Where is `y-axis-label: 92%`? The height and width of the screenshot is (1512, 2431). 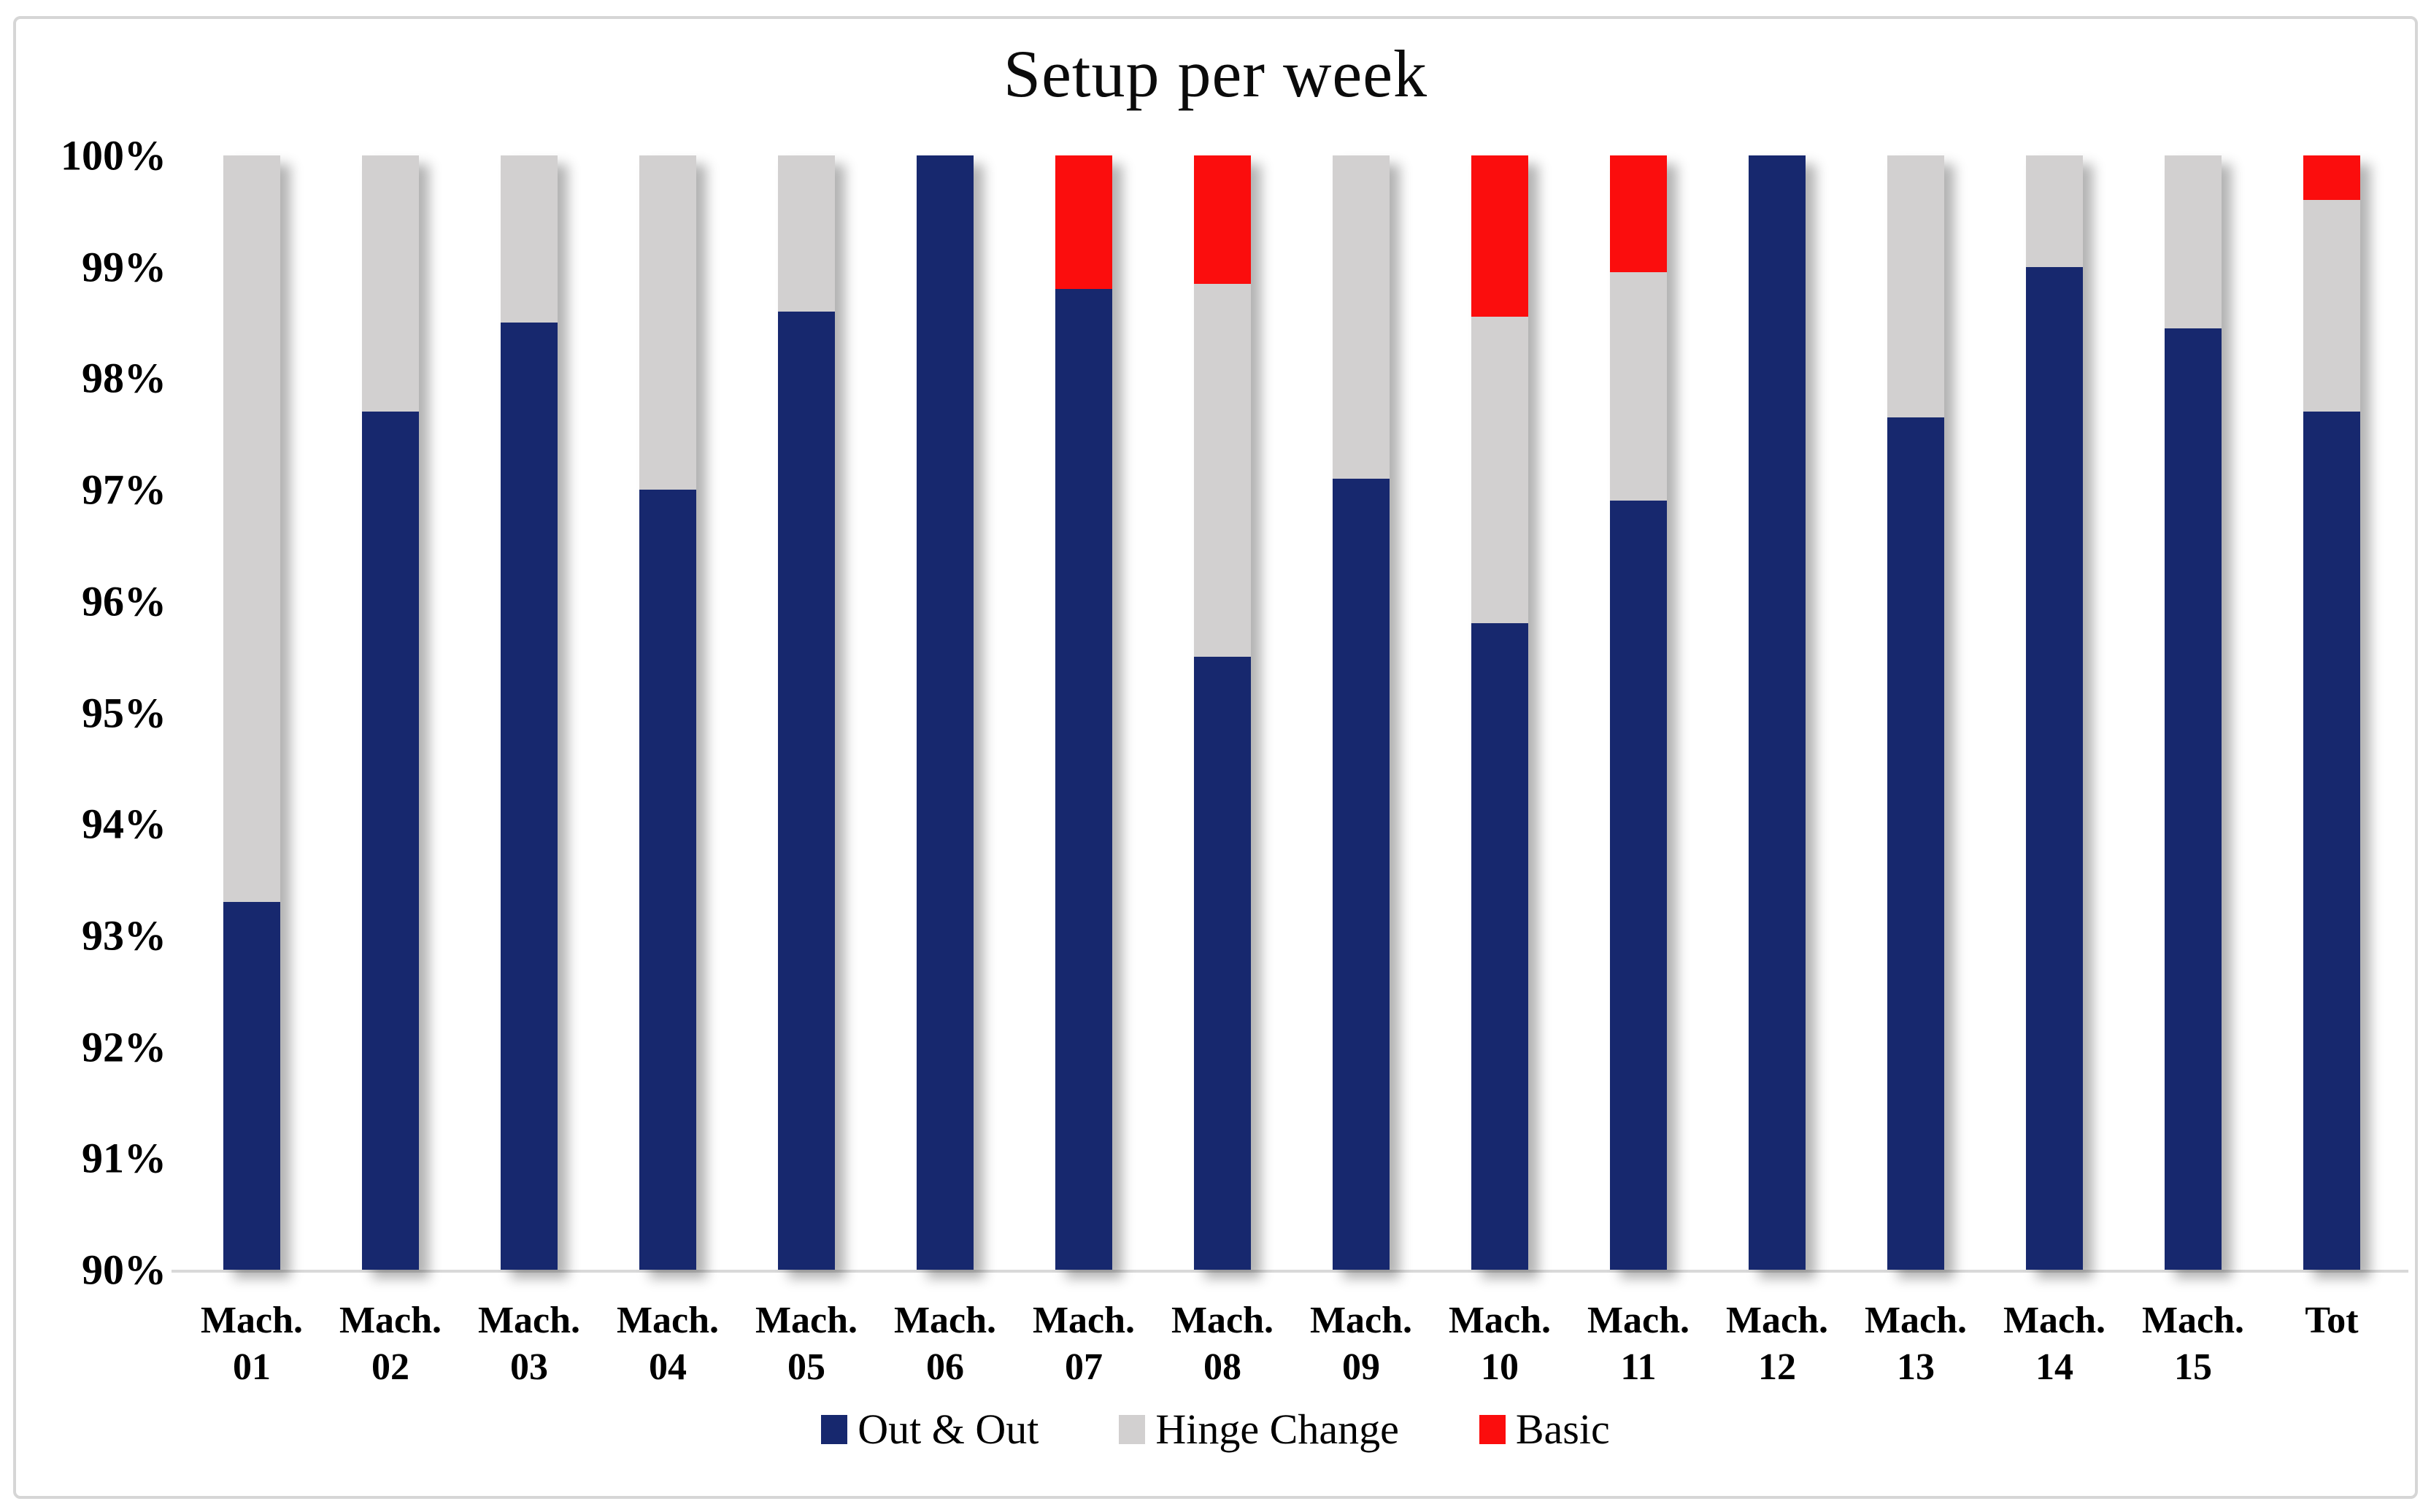
y-axis-label: 92% is located at coordinates (124, 1047).